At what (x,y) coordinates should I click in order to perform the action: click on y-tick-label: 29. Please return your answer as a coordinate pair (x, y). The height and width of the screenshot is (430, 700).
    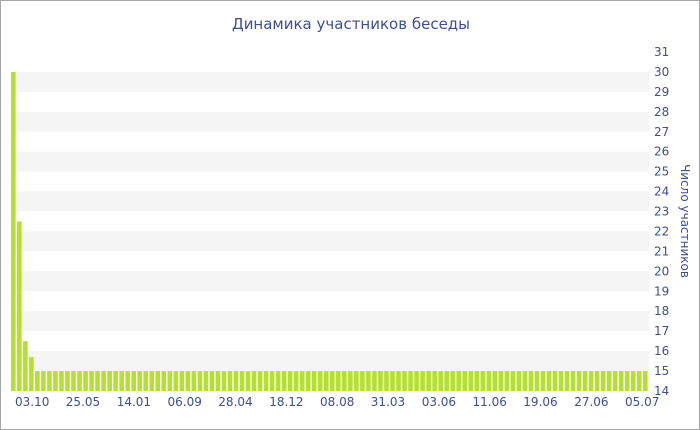
    Looking at the image, I should click on (661, 92).